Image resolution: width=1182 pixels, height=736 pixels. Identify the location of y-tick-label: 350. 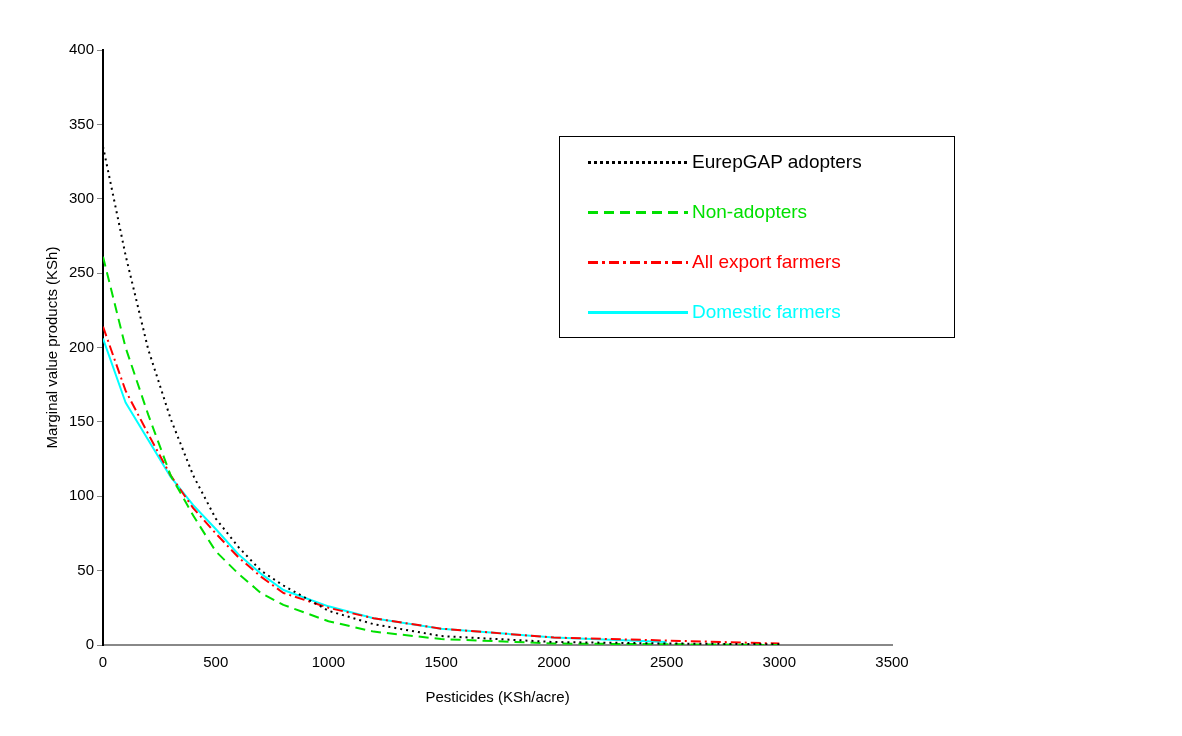
(82, 123).